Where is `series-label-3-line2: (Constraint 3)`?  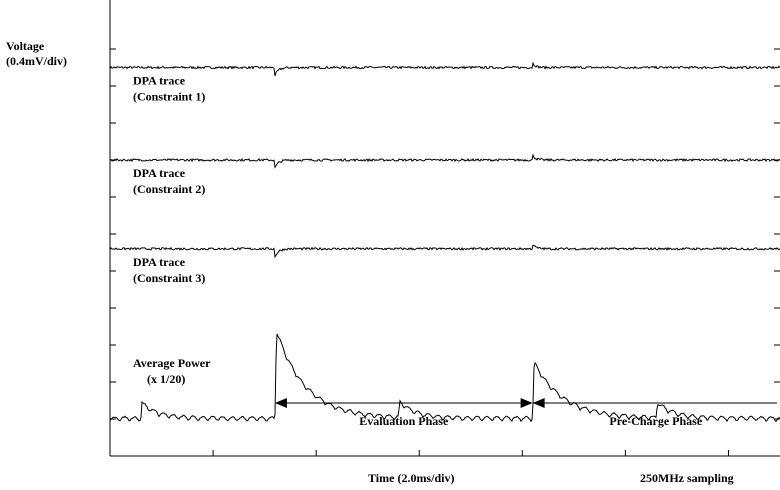
series-label-3-line2: (Constraint 3) is located at coordinates (169, 278).